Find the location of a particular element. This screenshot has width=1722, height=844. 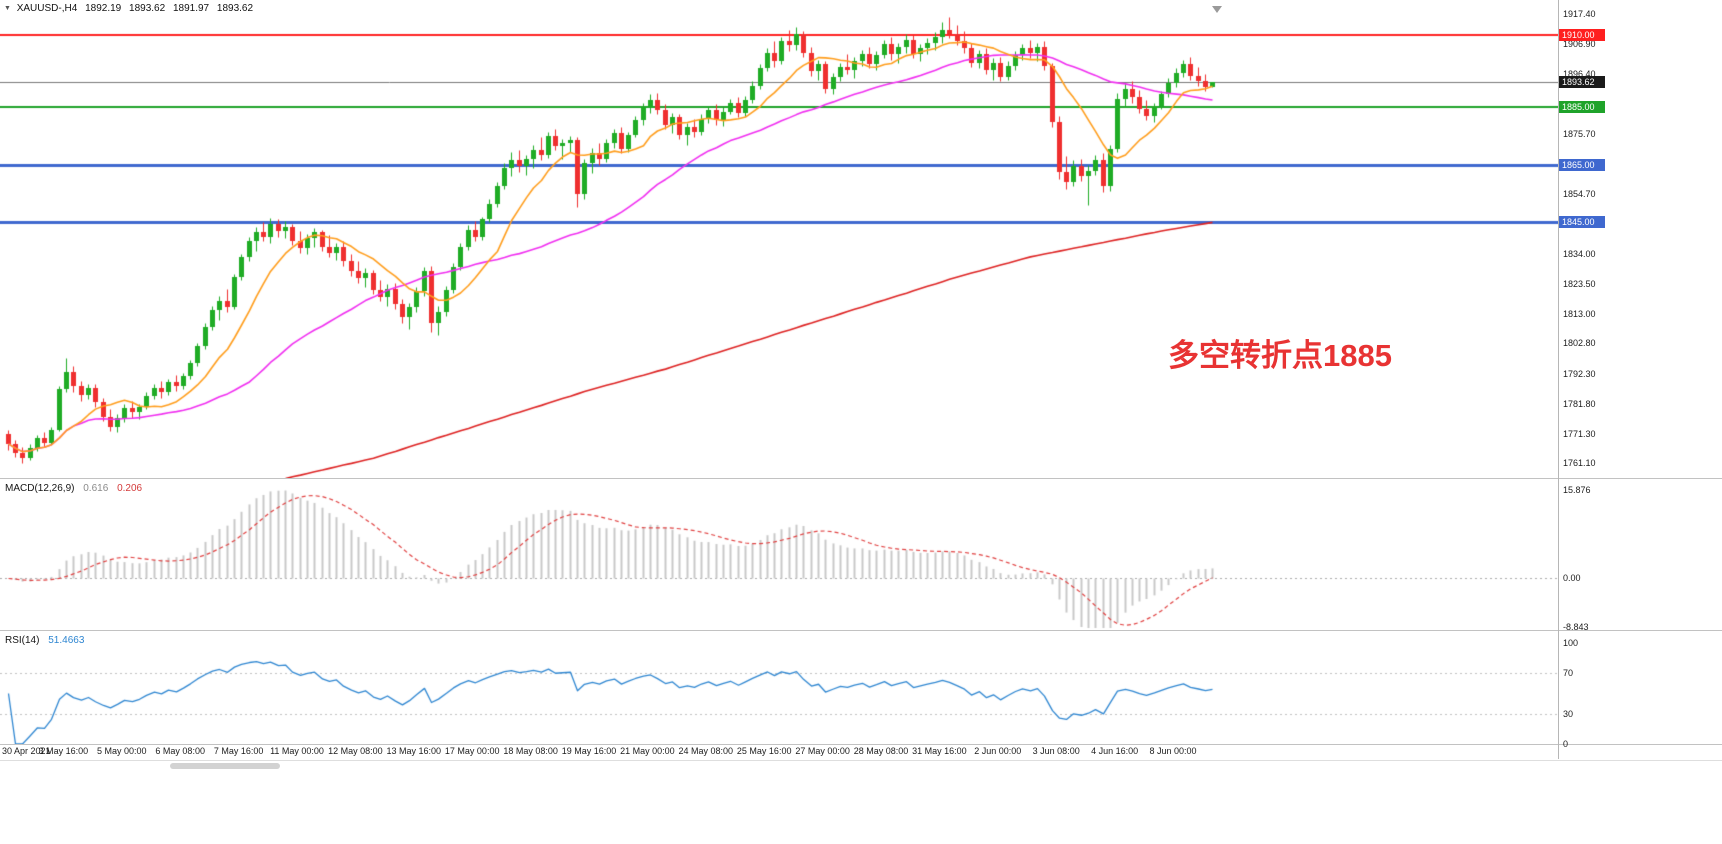

macd-signal-value: 0.206 is located at coordinates (130, 488).